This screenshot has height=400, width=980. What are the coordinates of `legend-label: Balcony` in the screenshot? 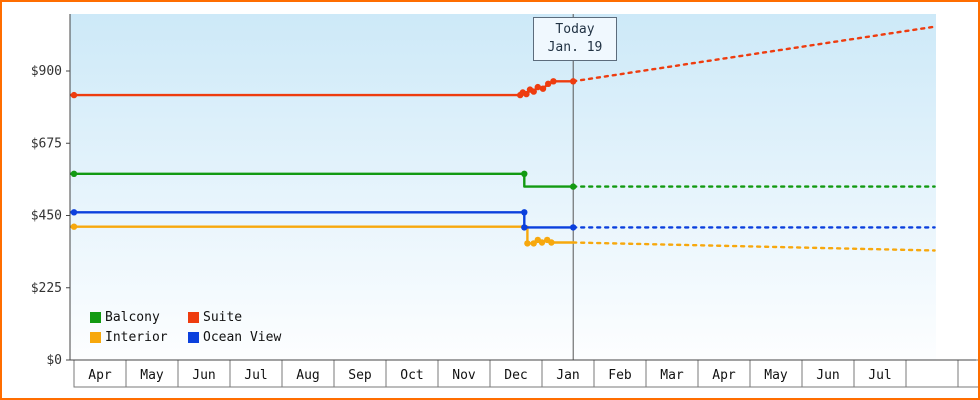 It's located at (132, 317).